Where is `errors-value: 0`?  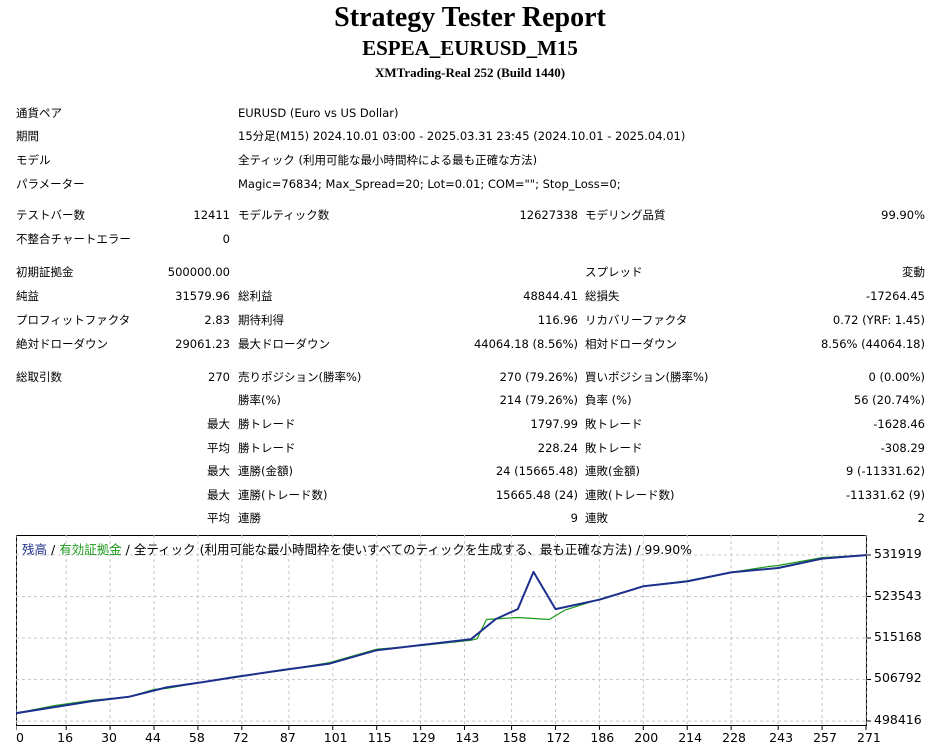
errors-value: 0 is located at coordinates (226, 239).